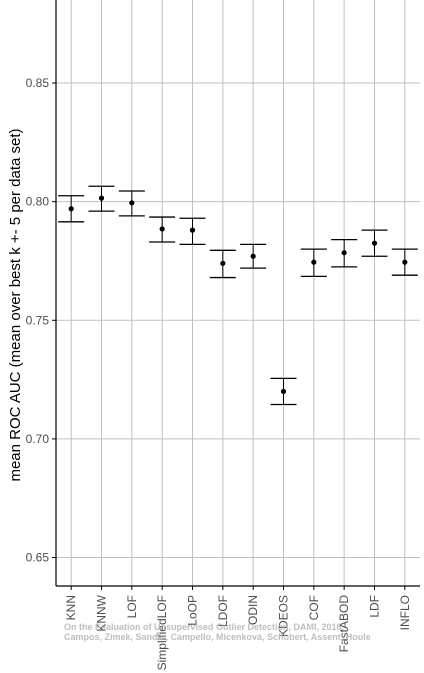 This screenshot has width=424, height=673. What do you see at coordinates (38, 439) in the screenshot?
I see `y-tick-label-1: 0.70` at bounding box center [38, 439].